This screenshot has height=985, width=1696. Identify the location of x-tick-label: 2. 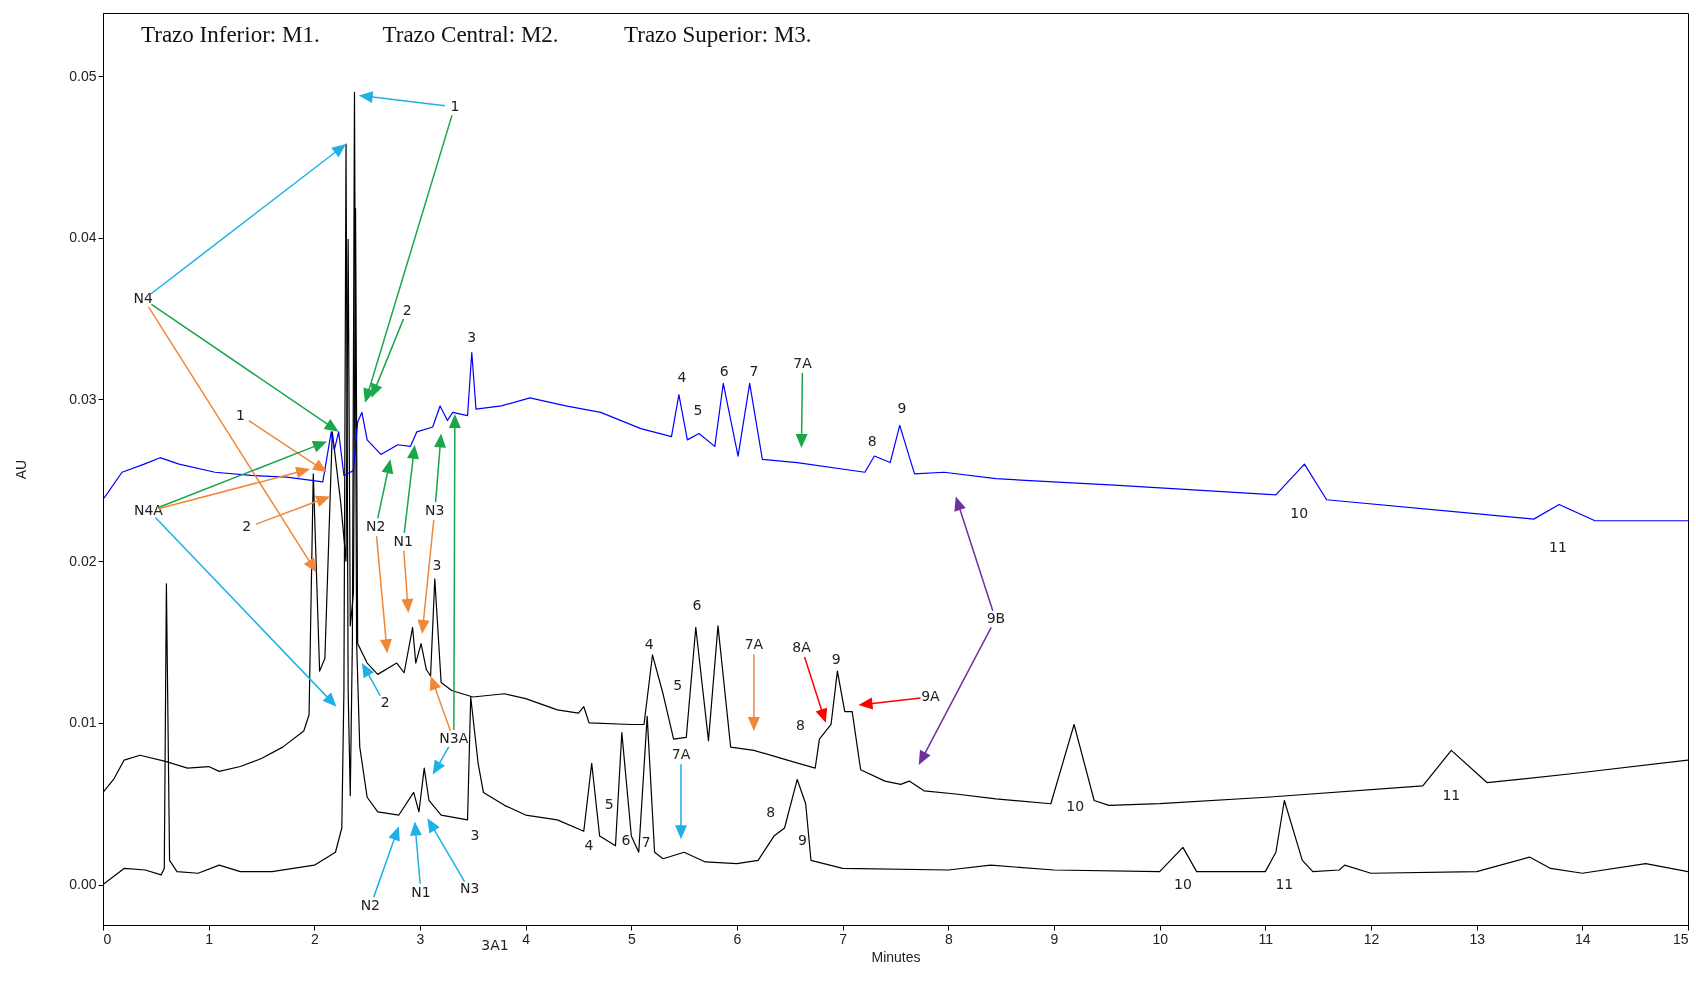
(314, 938).